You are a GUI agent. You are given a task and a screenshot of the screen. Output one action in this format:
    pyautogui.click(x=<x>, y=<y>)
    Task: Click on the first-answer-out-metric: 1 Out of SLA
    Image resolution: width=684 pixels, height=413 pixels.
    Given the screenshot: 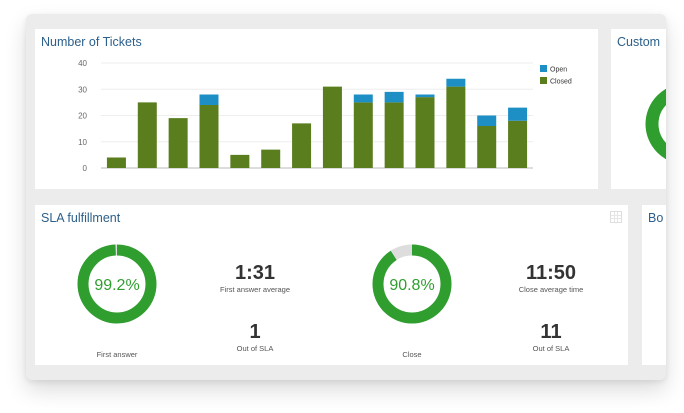 What is the action you would take?
    pyautogui.click(x=255, y=337)
    